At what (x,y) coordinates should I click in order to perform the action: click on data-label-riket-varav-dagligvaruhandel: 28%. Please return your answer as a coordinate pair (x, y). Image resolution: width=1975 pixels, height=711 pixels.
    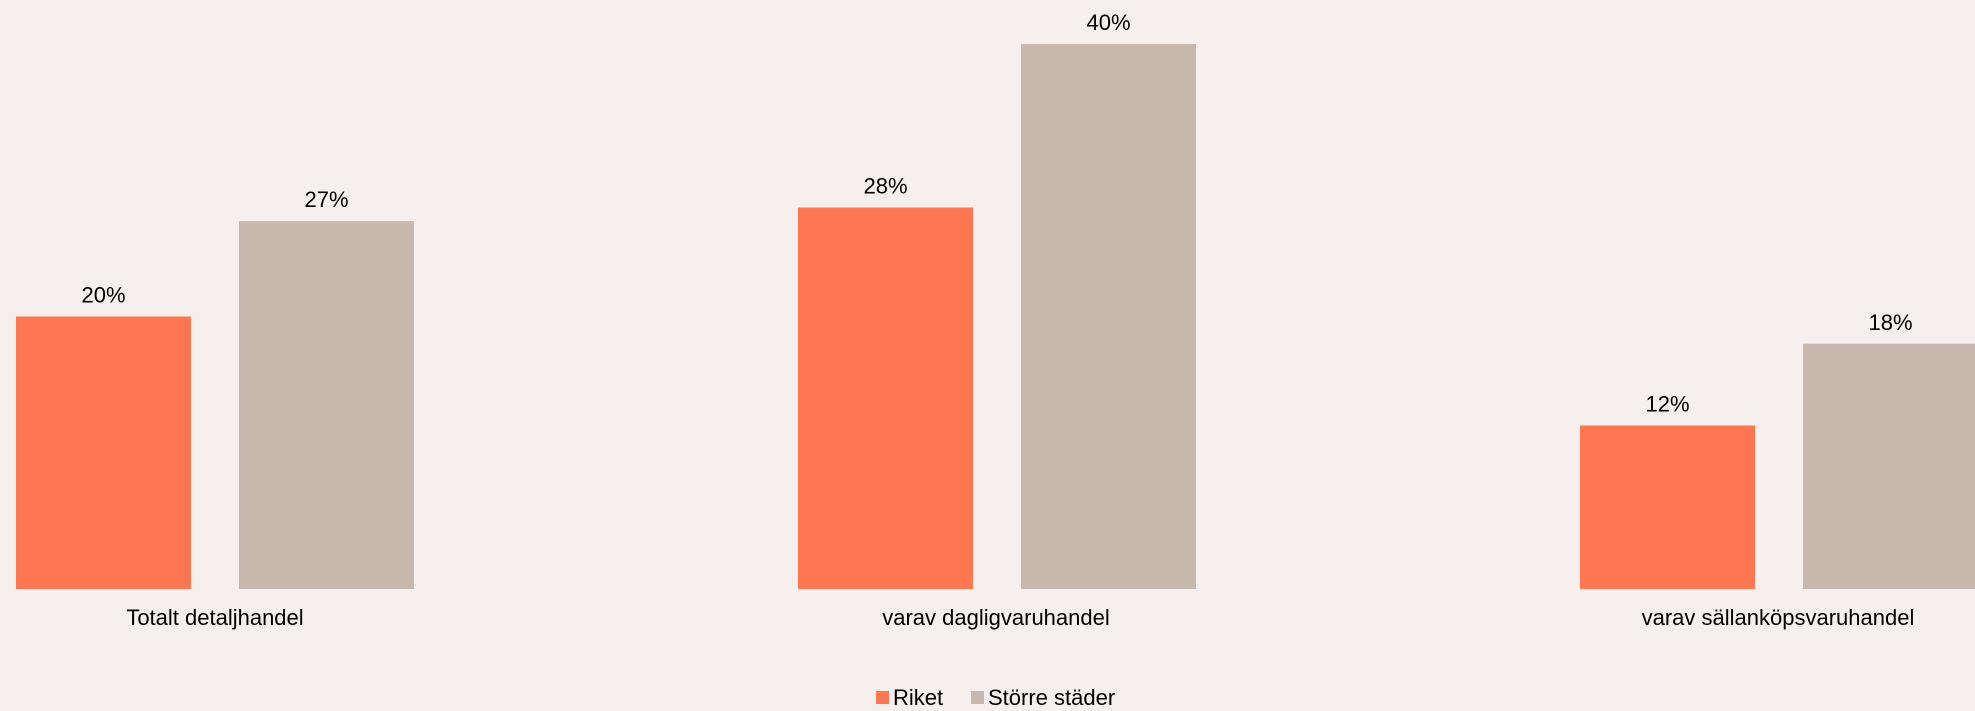
    Looking at the image, I should click on (885, 186).